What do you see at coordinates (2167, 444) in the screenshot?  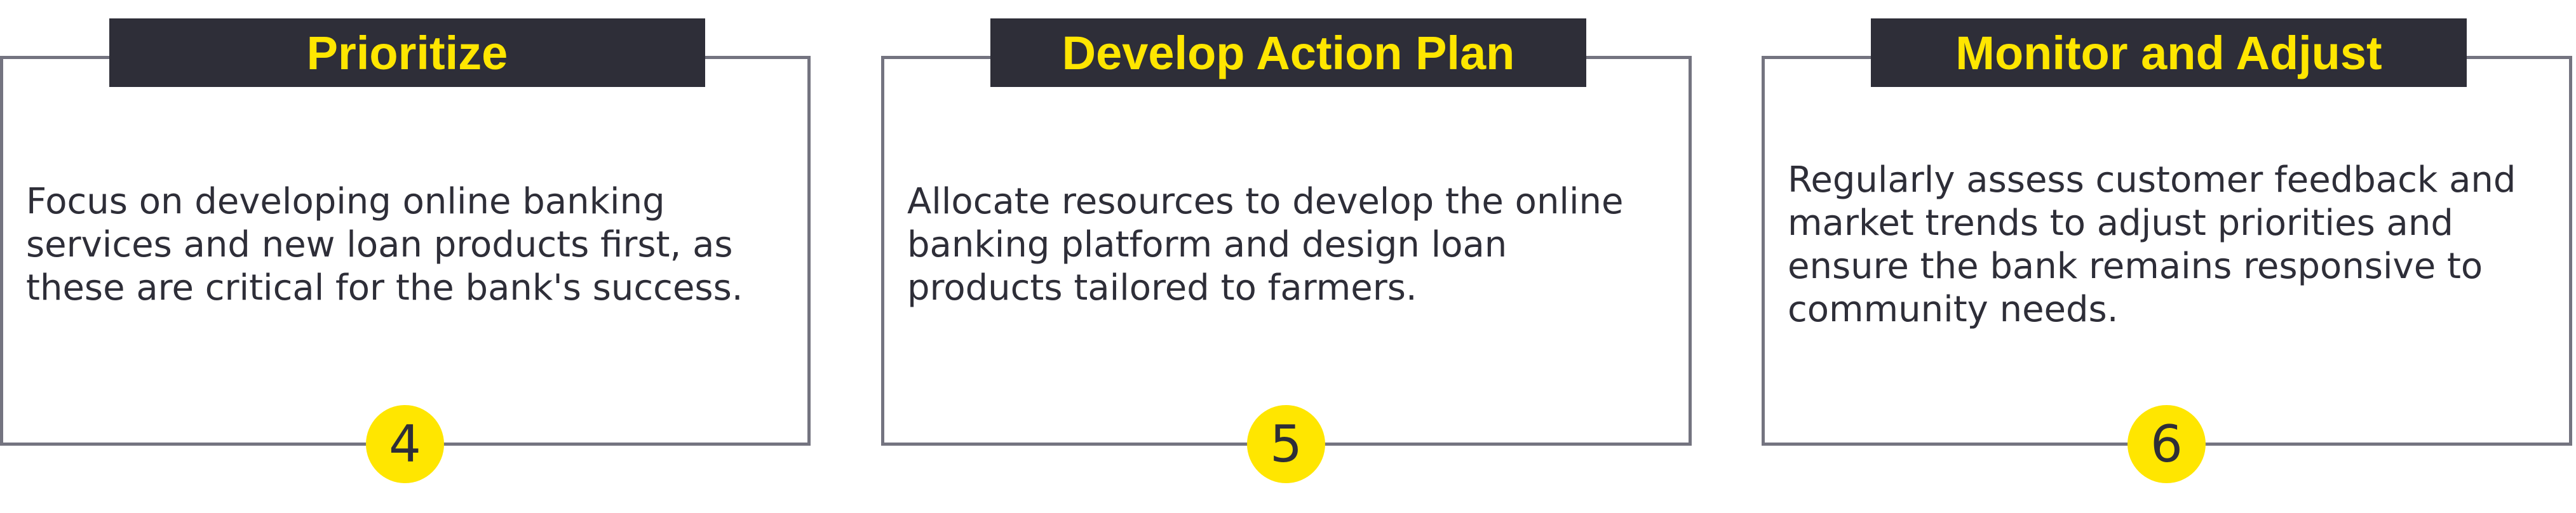 I see `step-number-badge: 6` at bounding box center [2167, 444].